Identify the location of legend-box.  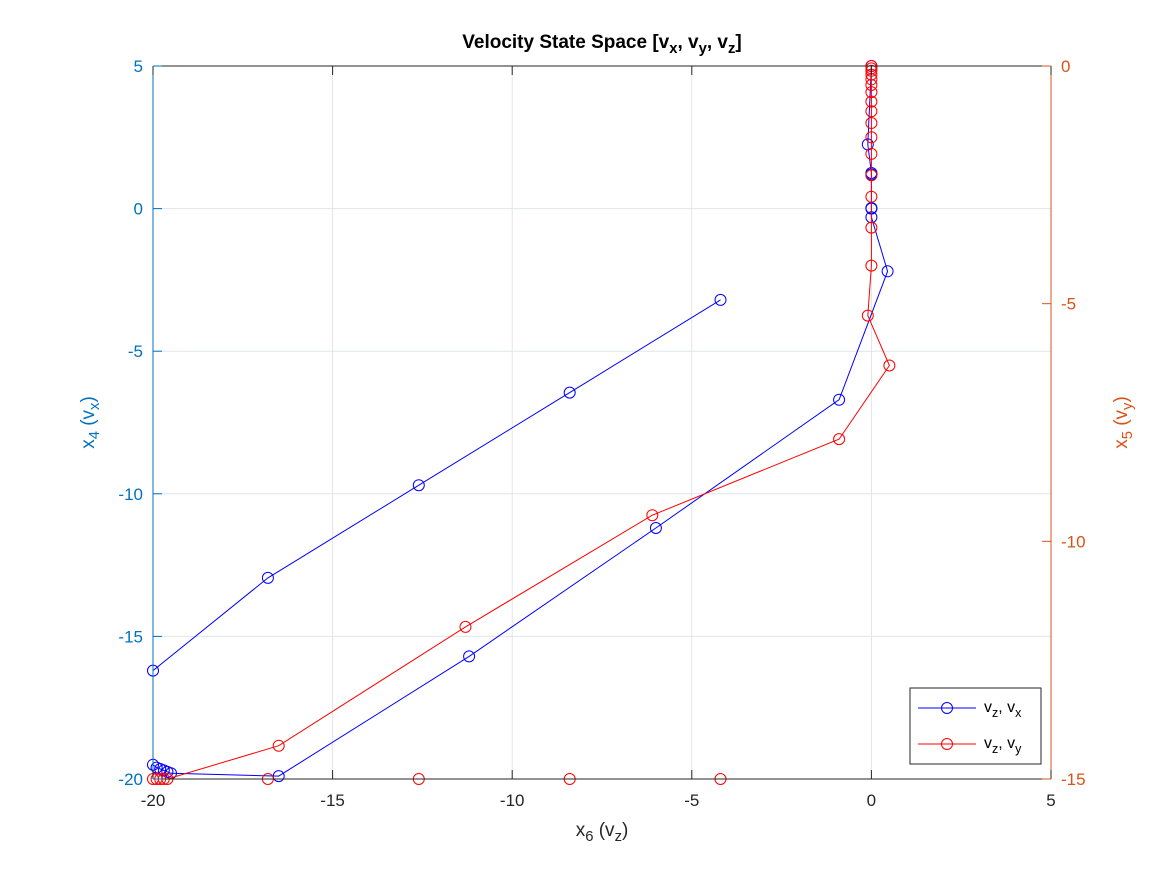
(975, 726).